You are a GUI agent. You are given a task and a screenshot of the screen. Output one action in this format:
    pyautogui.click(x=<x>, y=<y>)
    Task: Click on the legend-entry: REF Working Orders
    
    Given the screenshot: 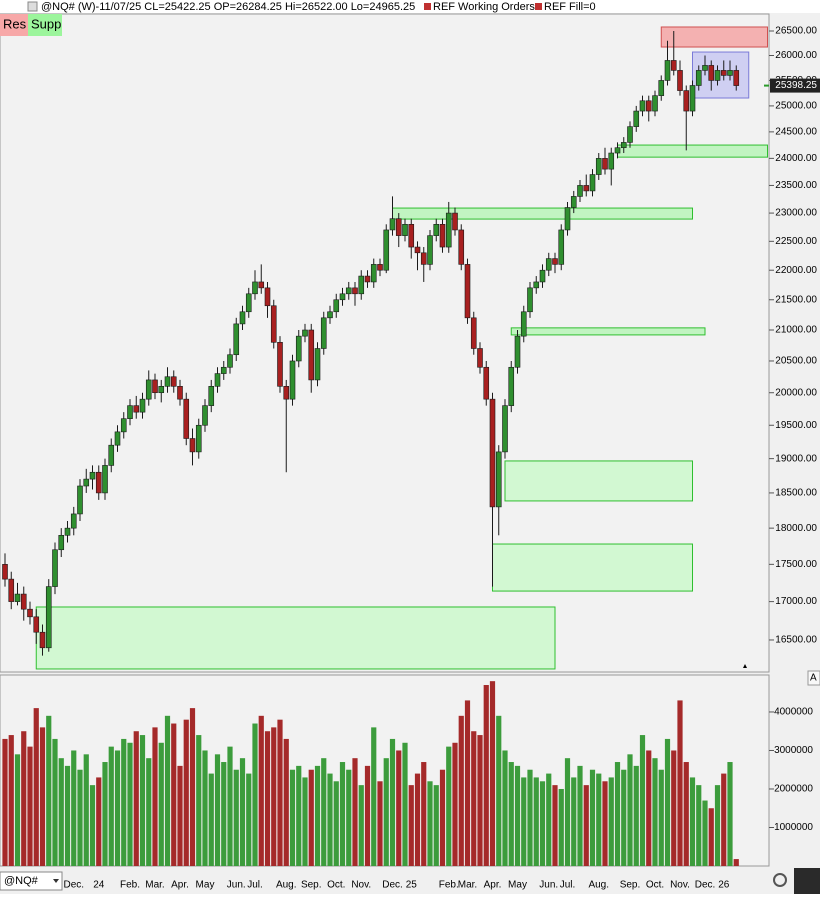 What is the action you would take?
    pyautogui.click(x=484, y=7)
    